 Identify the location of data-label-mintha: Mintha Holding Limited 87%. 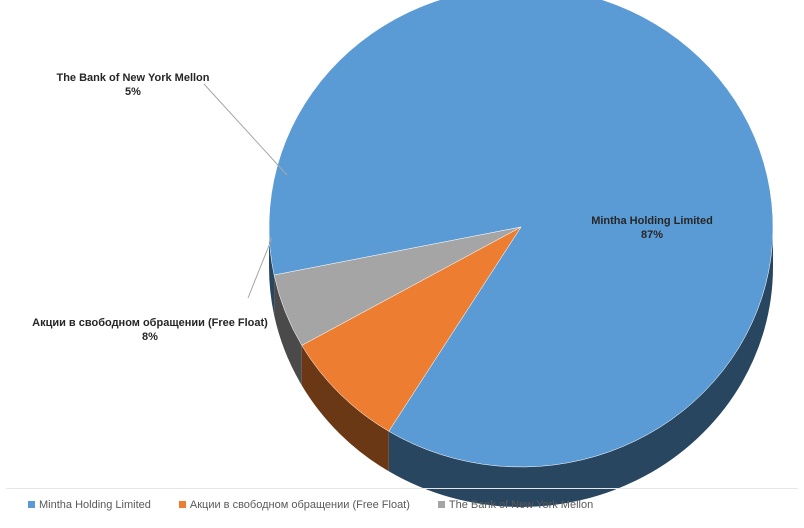
(652, 228).